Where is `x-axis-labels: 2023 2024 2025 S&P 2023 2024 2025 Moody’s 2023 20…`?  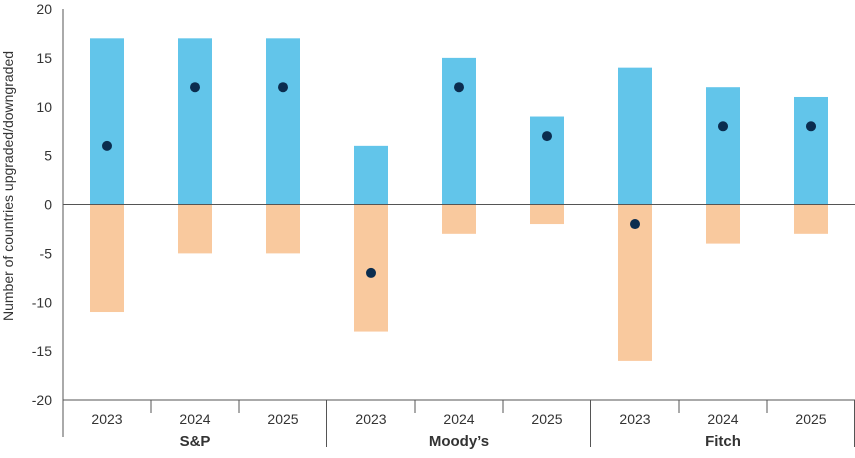 x-axis-labels: 2023 2024 2025 S&P 2023 2024 2025 Moody’s 2023 20… is located at coordinates (458, 430).